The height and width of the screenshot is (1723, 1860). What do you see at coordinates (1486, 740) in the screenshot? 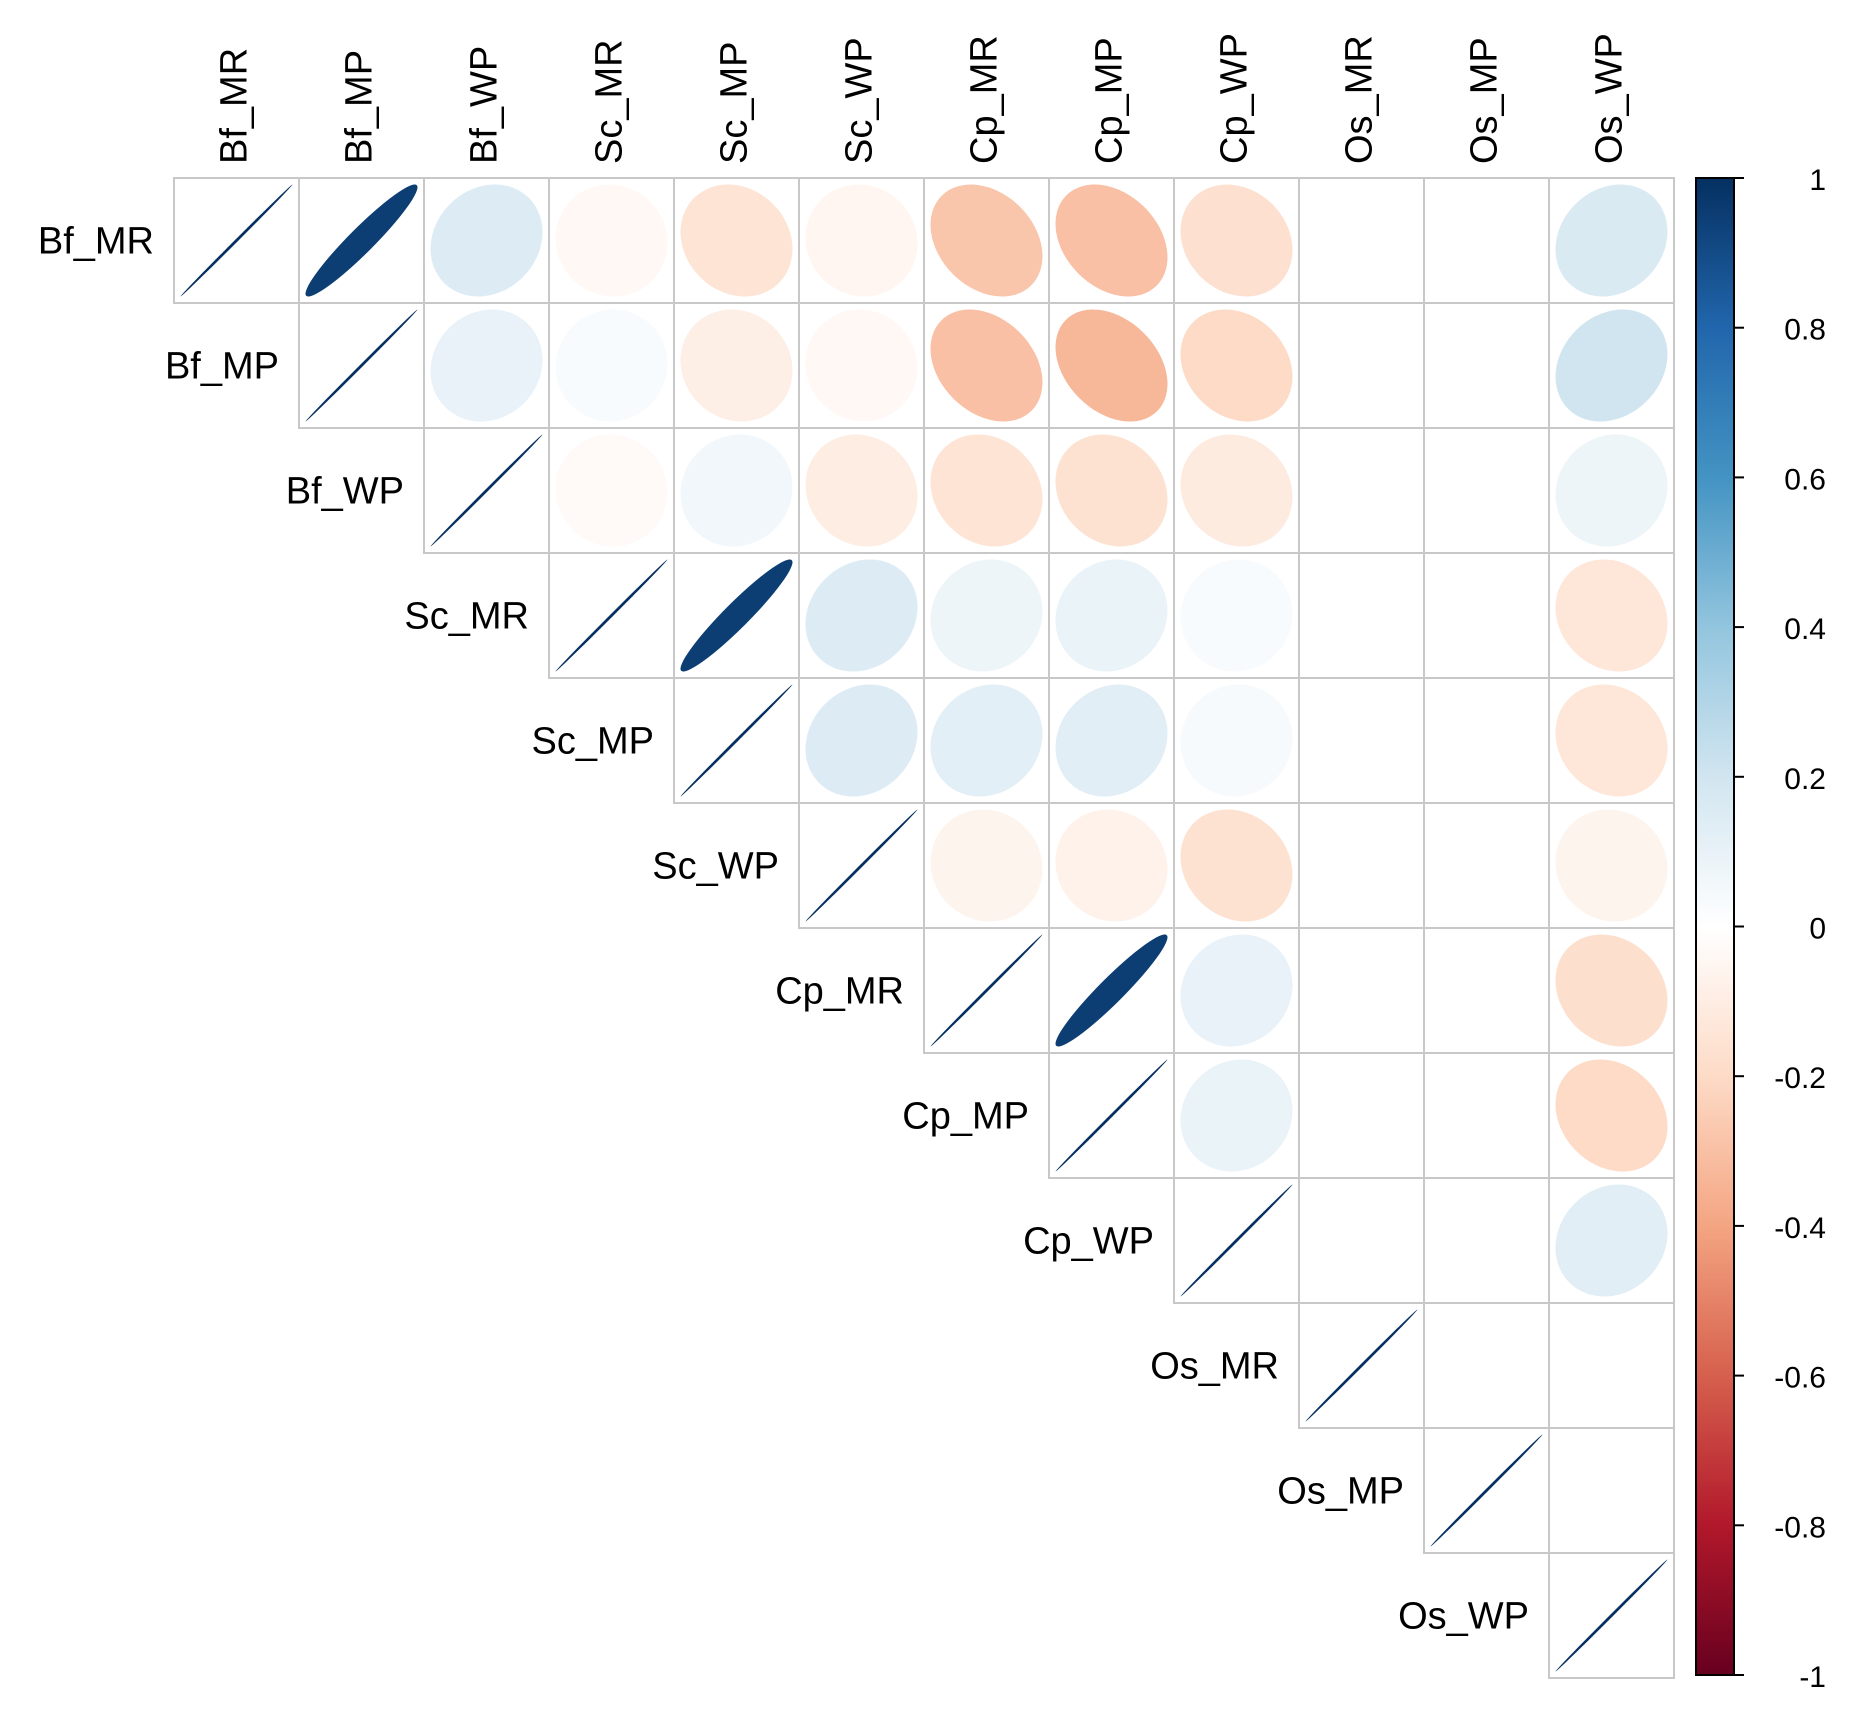
I see `corr-ellipse-Sc_MP-Os_MP` at bounding box center [1486, 740].